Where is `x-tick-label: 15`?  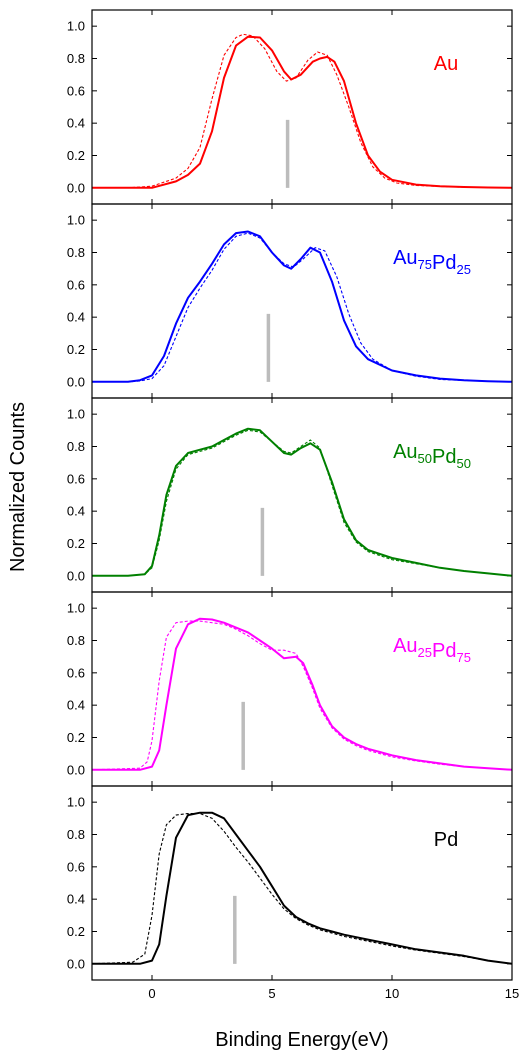 x-tick-label: 15 is located at coordinates (512, 993).